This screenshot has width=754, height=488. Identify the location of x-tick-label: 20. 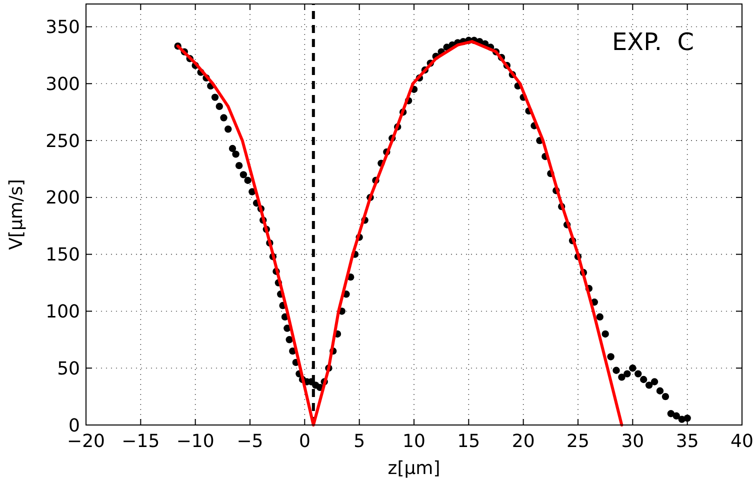
(523, 441).